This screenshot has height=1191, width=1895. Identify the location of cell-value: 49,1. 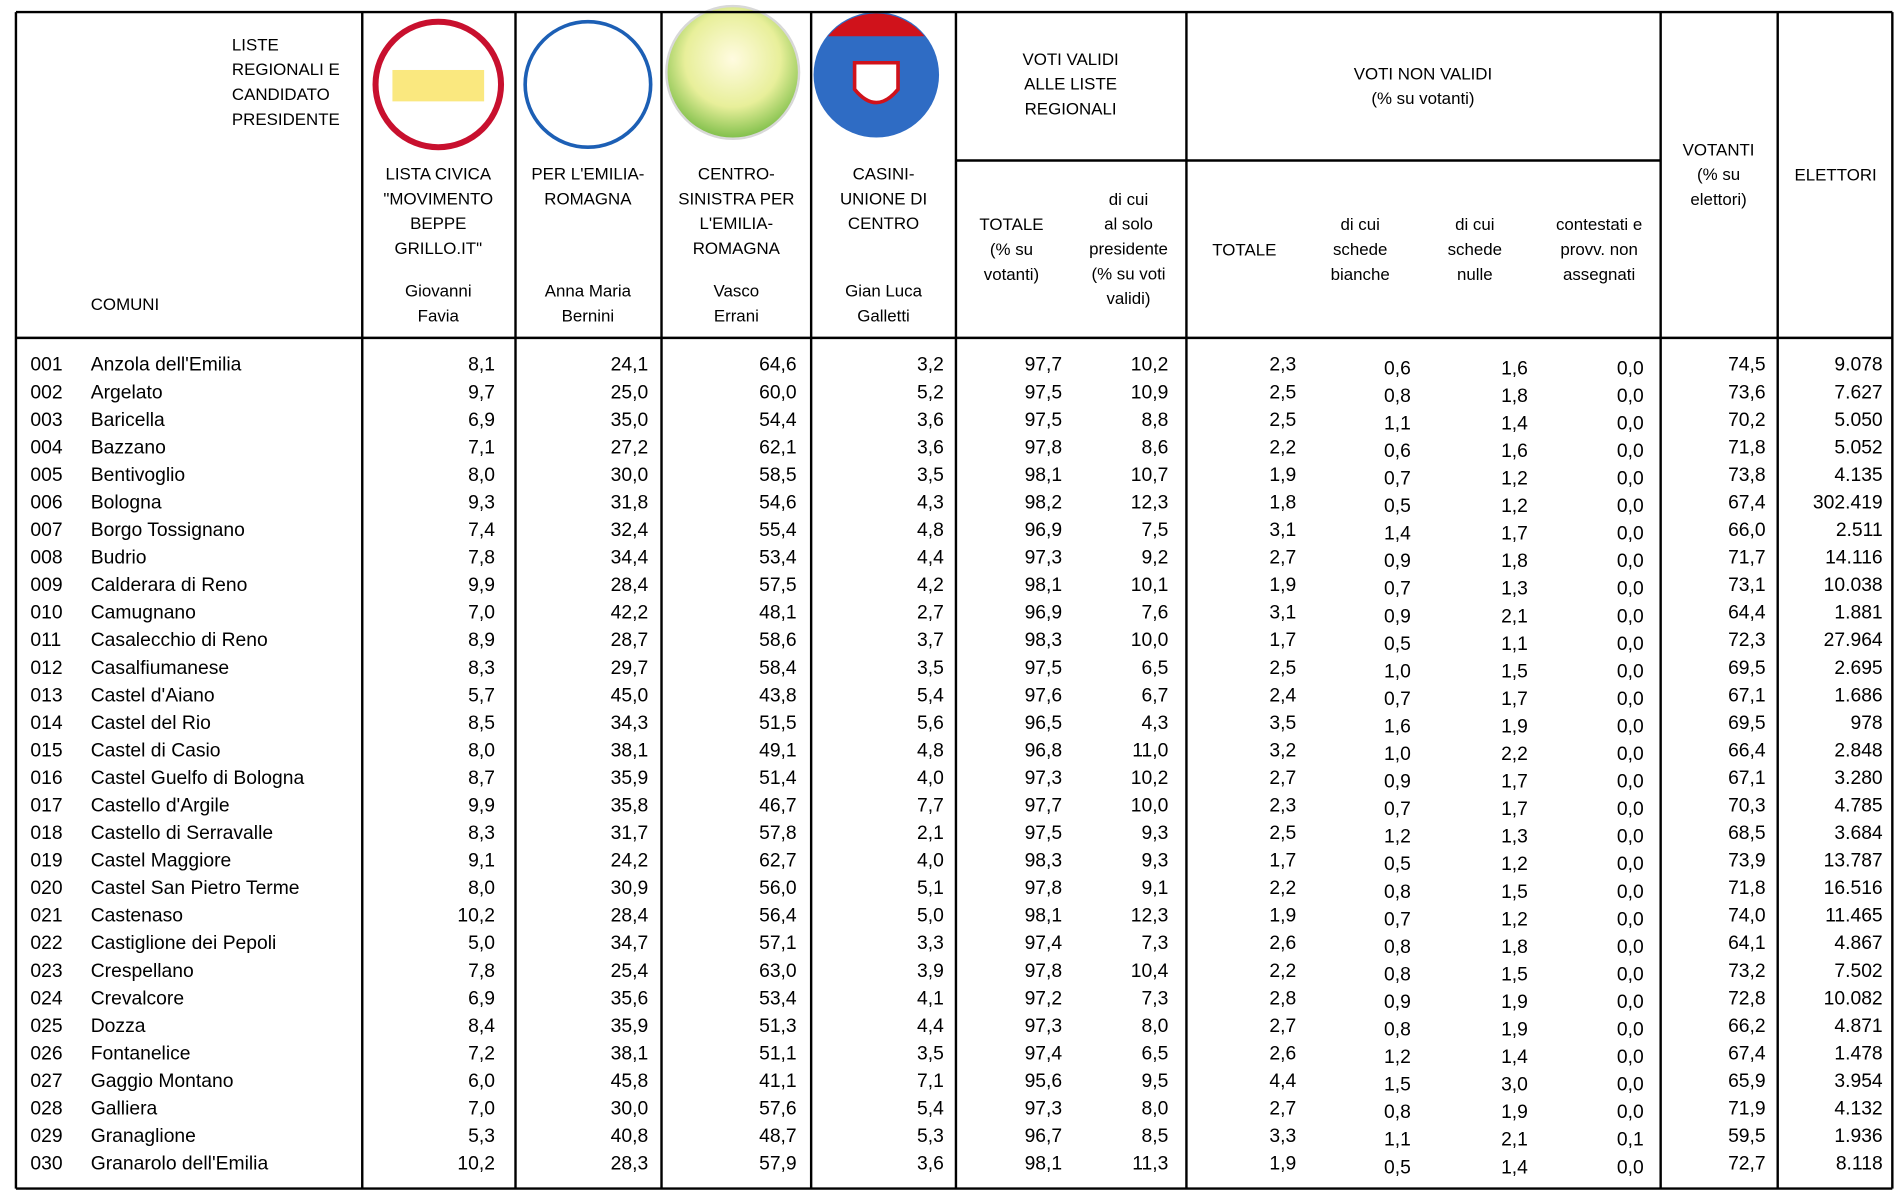
(778, 750).